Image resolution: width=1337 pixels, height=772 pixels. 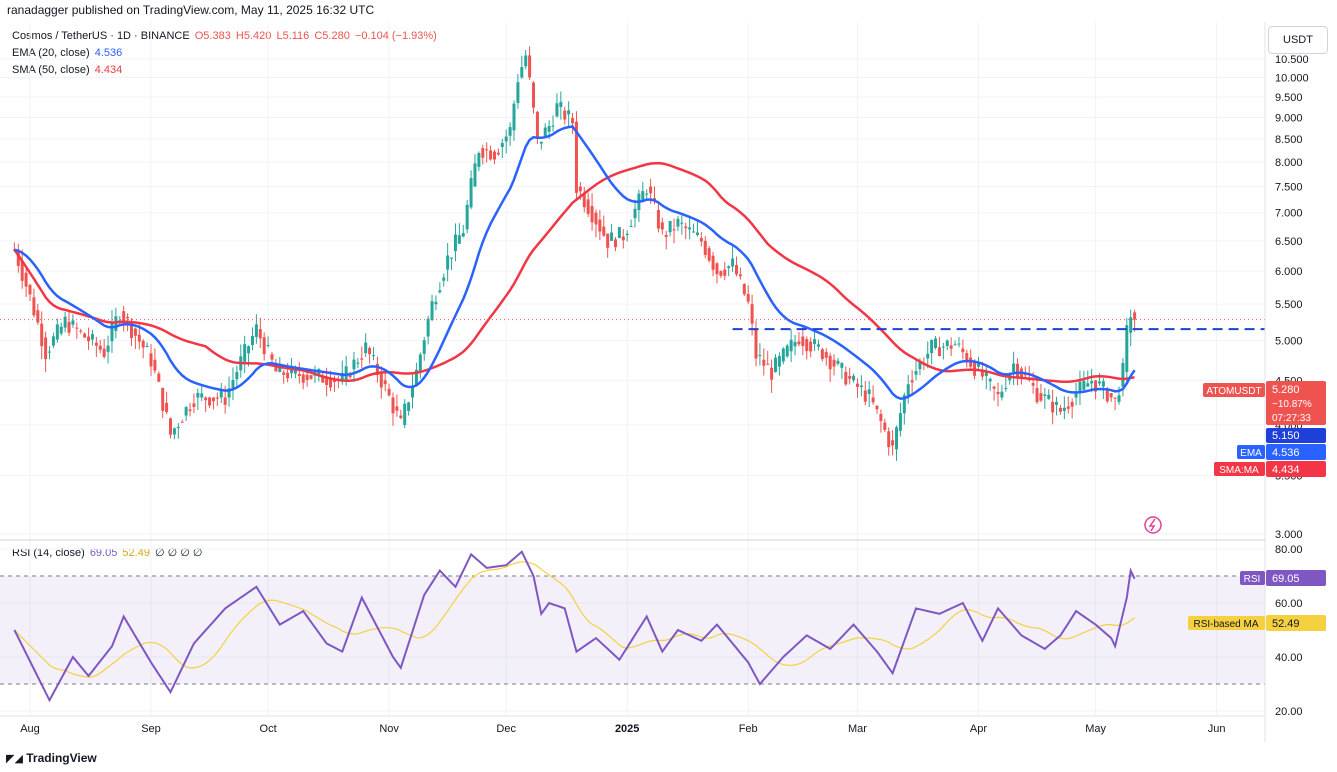 I want to click on ohlc-change: −0.104 (−1.93%), so click(x=395, y=36).